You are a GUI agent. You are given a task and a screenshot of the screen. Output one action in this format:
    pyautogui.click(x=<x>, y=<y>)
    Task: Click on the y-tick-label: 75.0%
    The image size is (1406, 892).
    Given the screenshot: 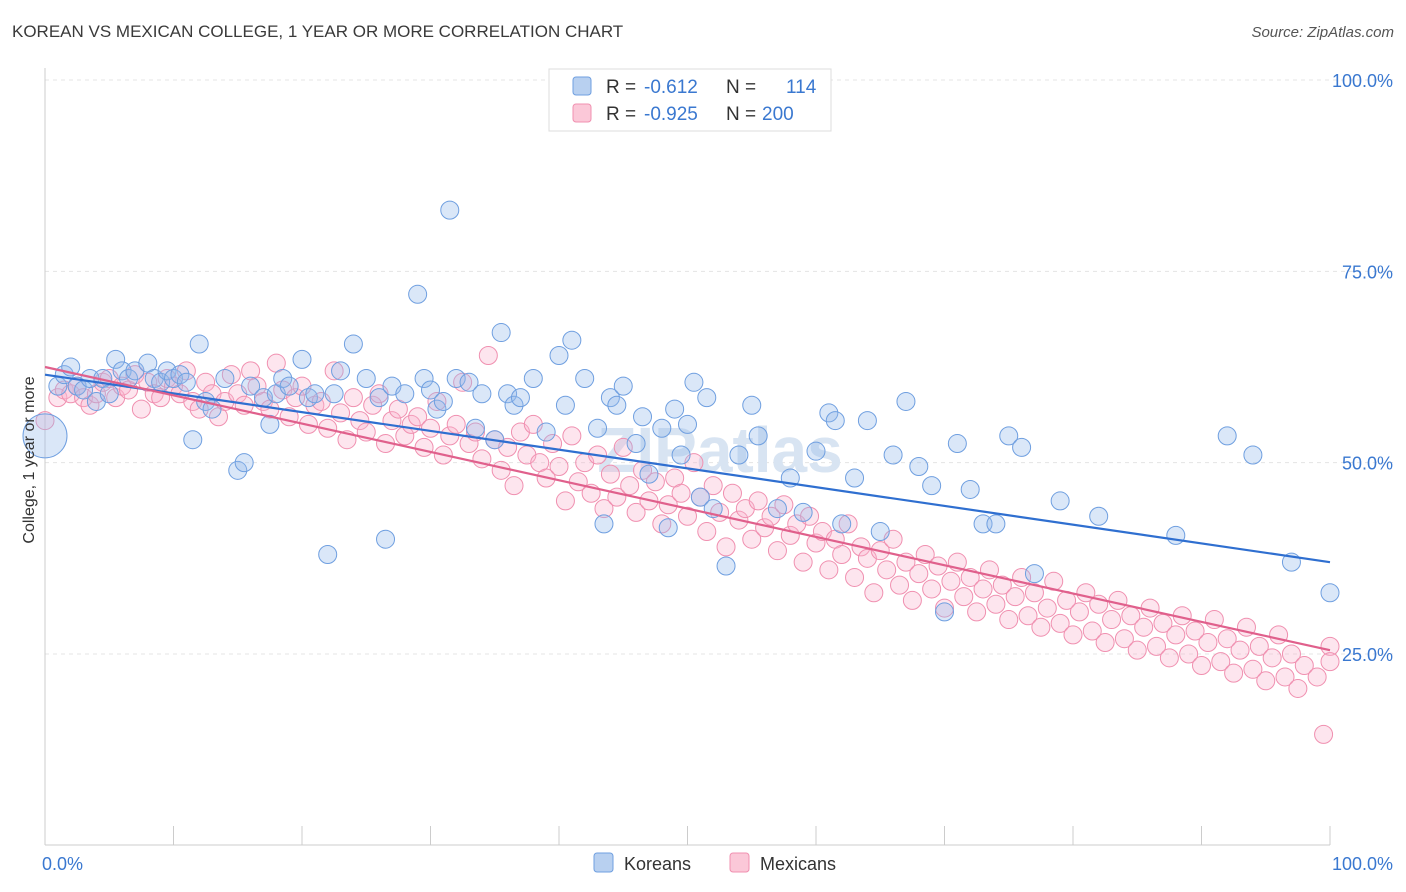 What is the action you would take?
    pyautogui.click(x=1367, y=272)
    